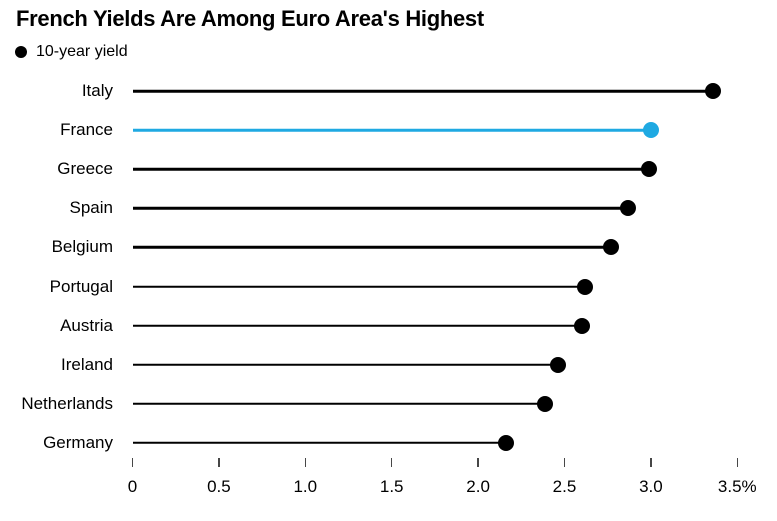  Describe the element at coordinates (132, 486) in the screenshot. I see `x-tick-label: 0` at that location.